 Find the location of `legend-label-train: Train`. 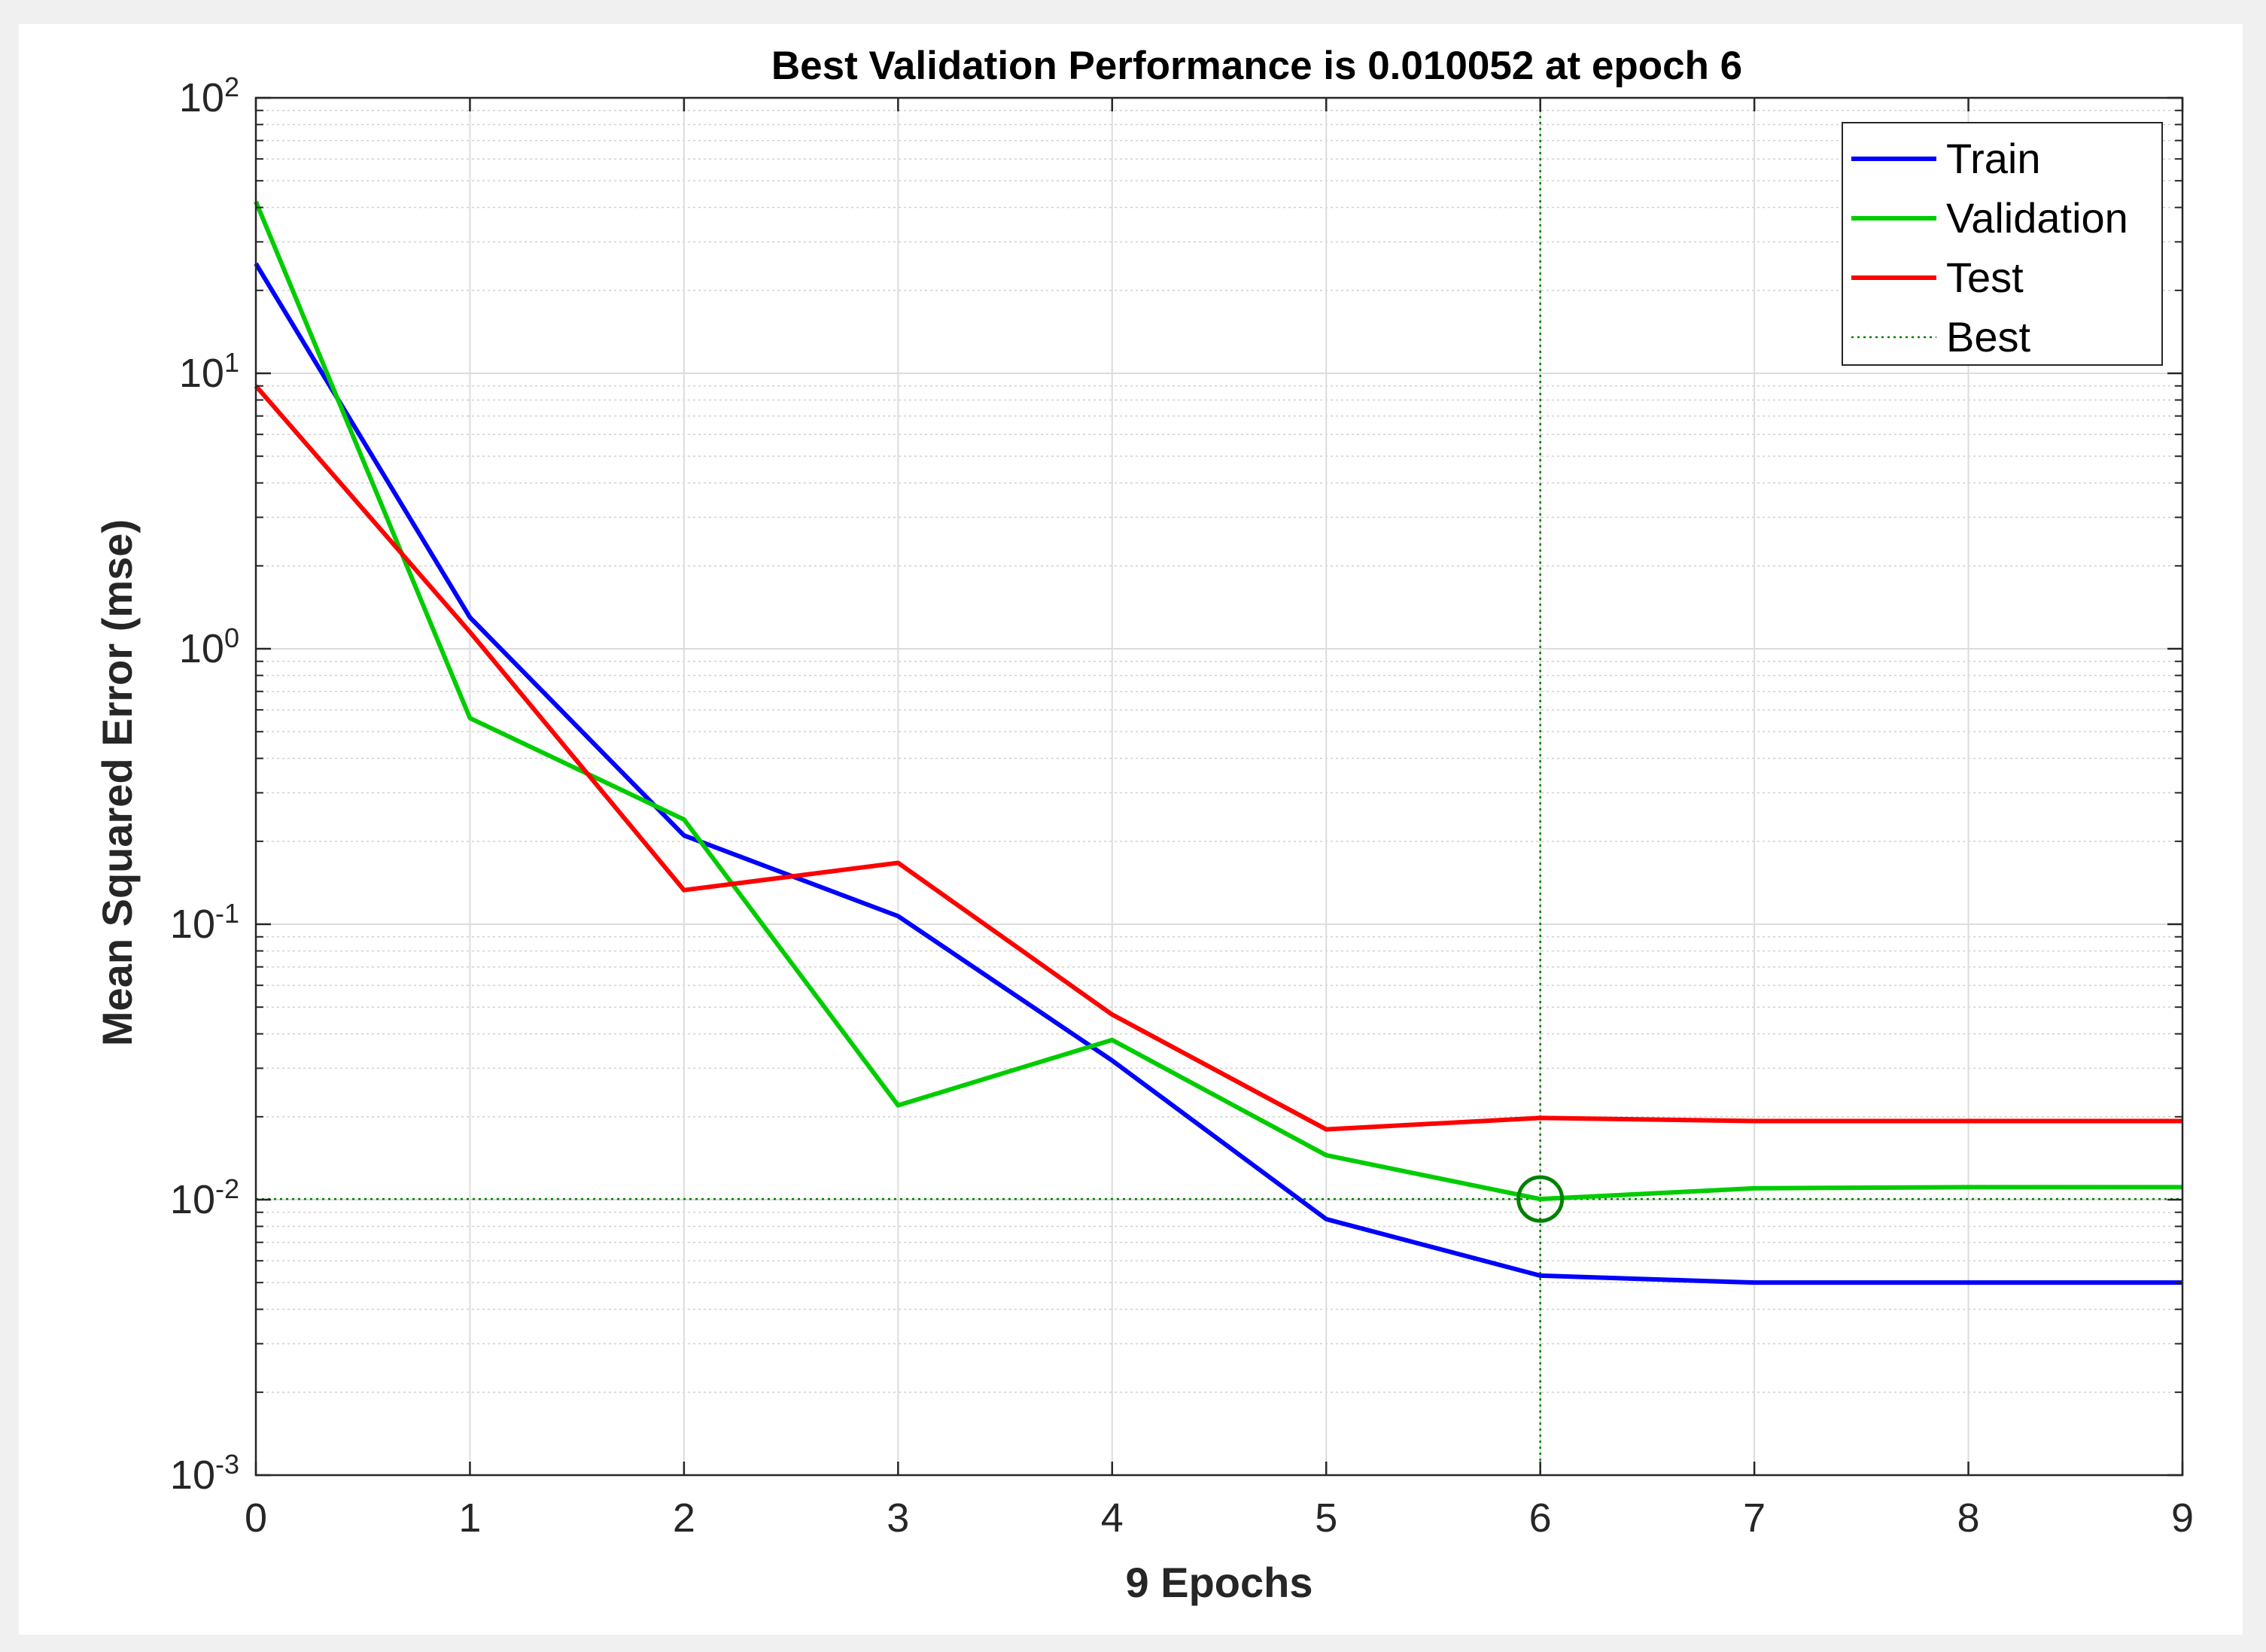

legend-label-train: Train is located at coordinates (1993, 159).